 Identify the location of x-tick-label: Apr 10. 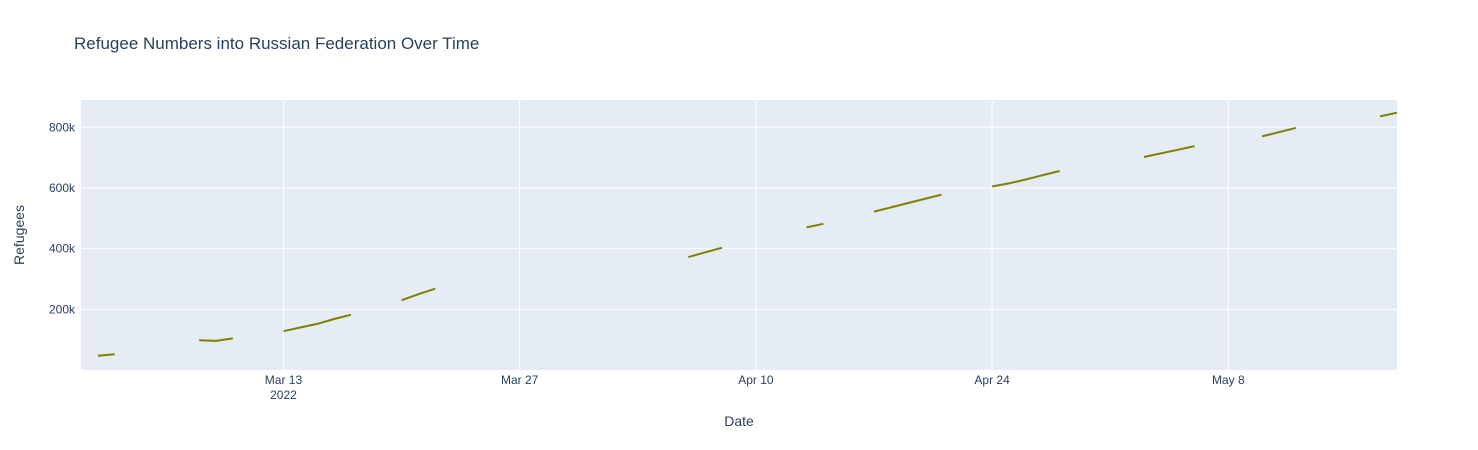
(756, 380).